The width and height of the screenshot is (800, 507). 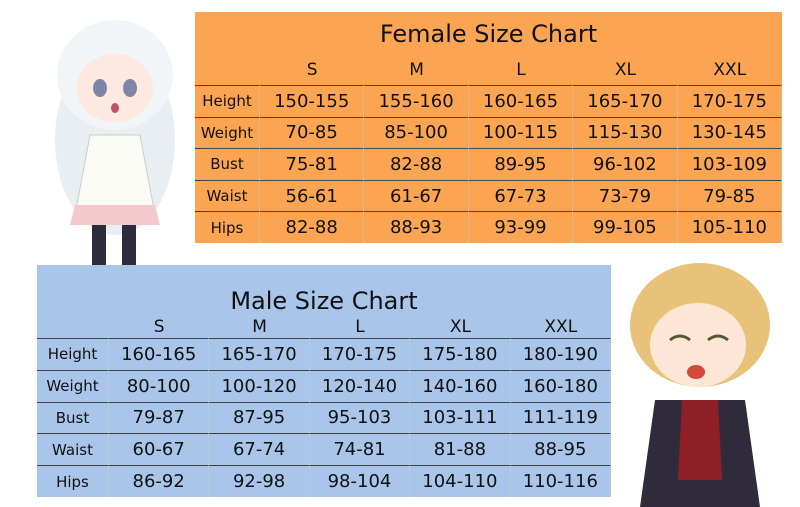 What do you see at coordinates (312, 164) in the screenshot?
I see `size-range: 75-81` at bounding box center [312, 164].